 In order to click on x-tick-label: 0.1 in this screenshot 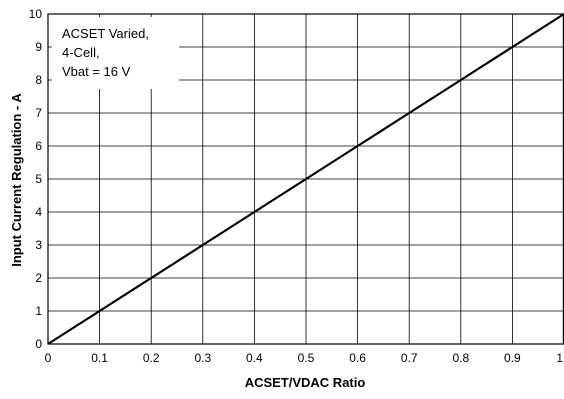, I will do `click(99, 358)`.